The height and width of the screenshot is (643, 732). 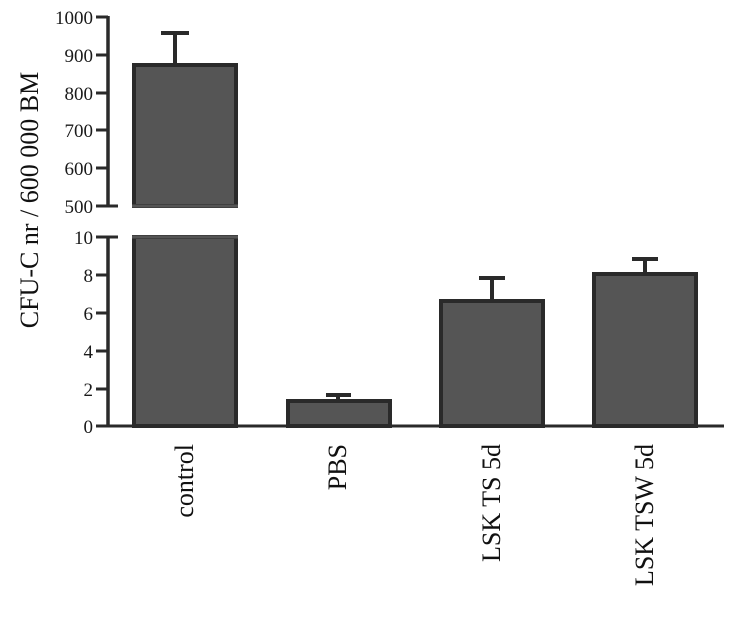 What do you see at coordinates (89, 427) in the screenshot?
I see `y-tick-0: 0` at bounding box center [89, 427].